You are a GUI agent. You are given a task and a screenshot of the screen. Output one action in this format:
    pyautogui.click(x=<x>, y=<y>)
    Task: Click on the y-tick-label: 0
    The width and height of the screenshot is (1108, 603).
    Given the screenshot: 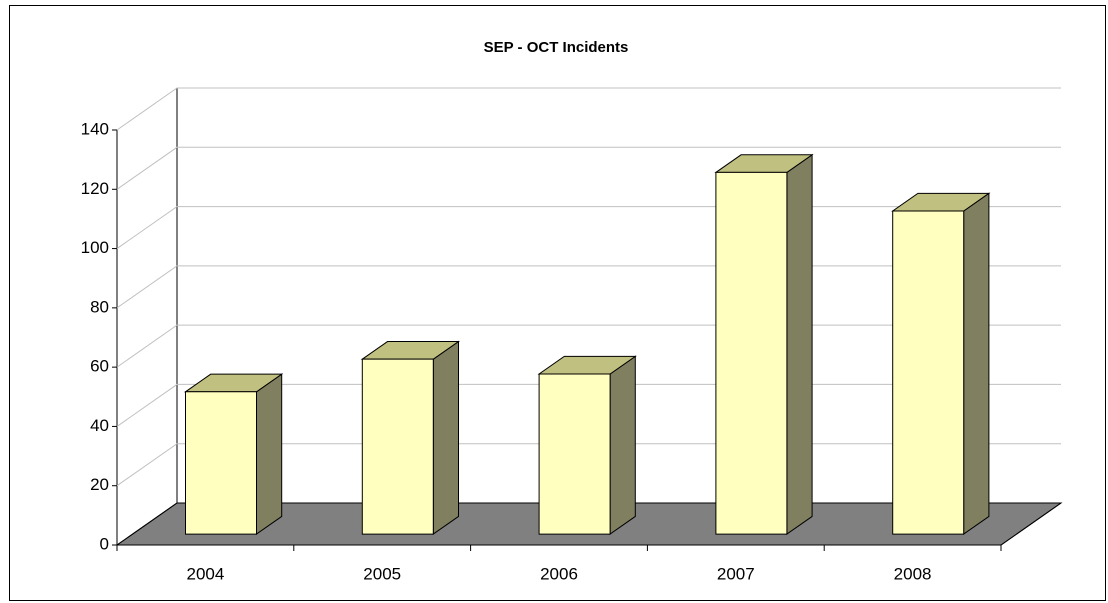 What is the action you would take?
    pyautogui.click(x=104, y=543)
    